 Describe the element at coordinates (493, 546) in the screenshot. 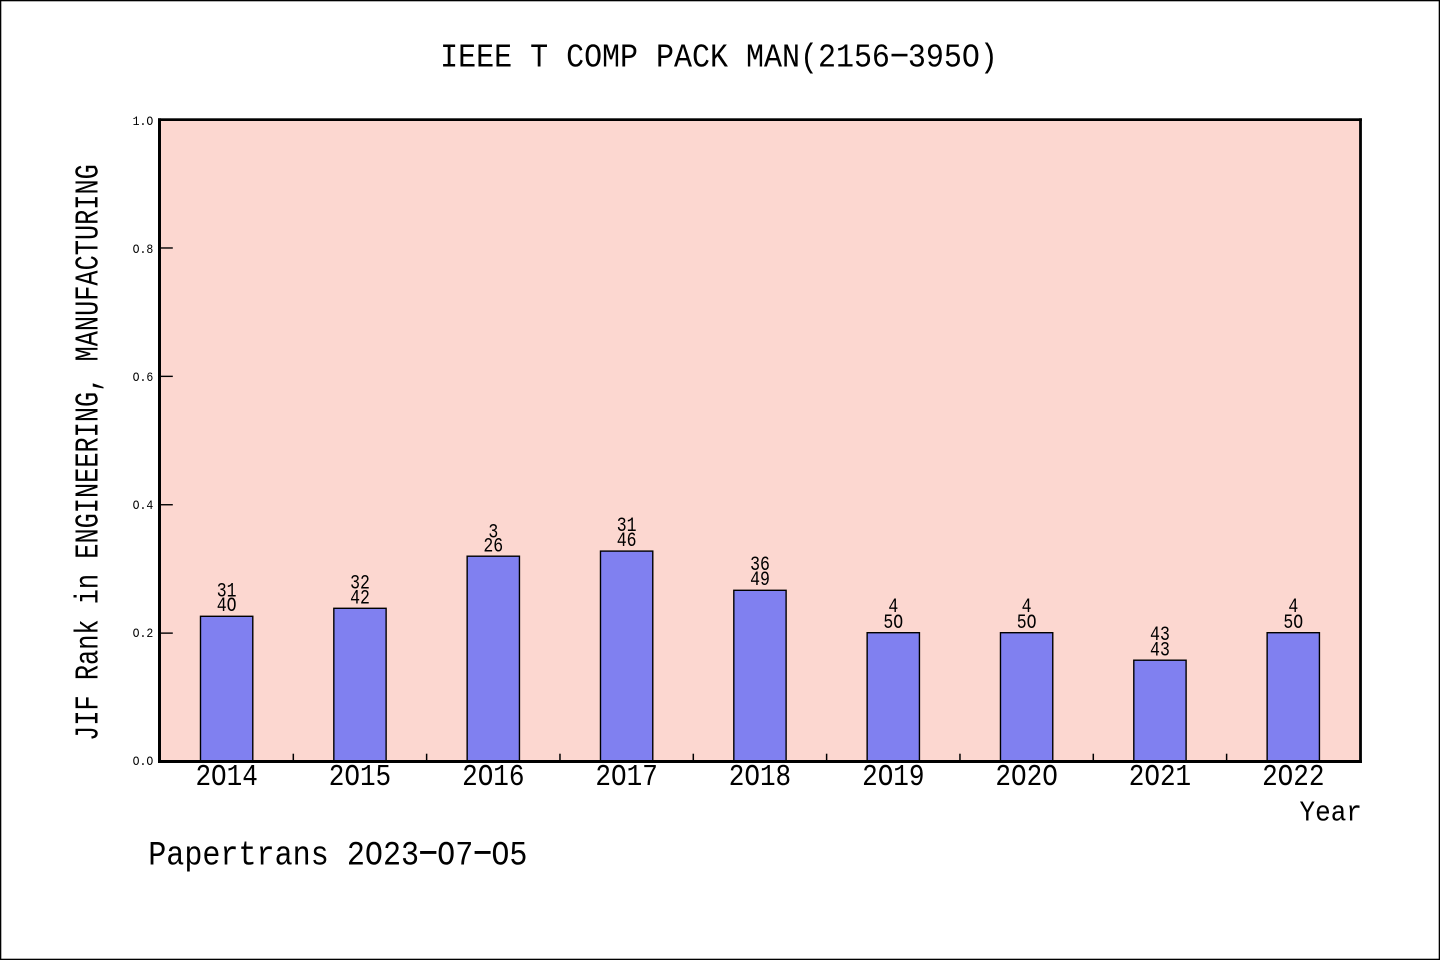

I see `svg-text: 26` at that location.